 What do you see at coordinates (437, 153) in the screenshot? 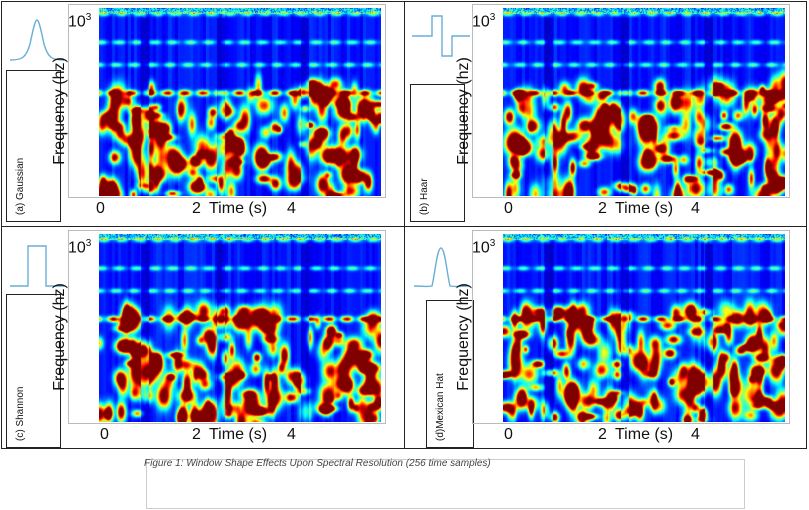
I see `panel-label-box: (b) Haar` at bounding box center [437, 153].